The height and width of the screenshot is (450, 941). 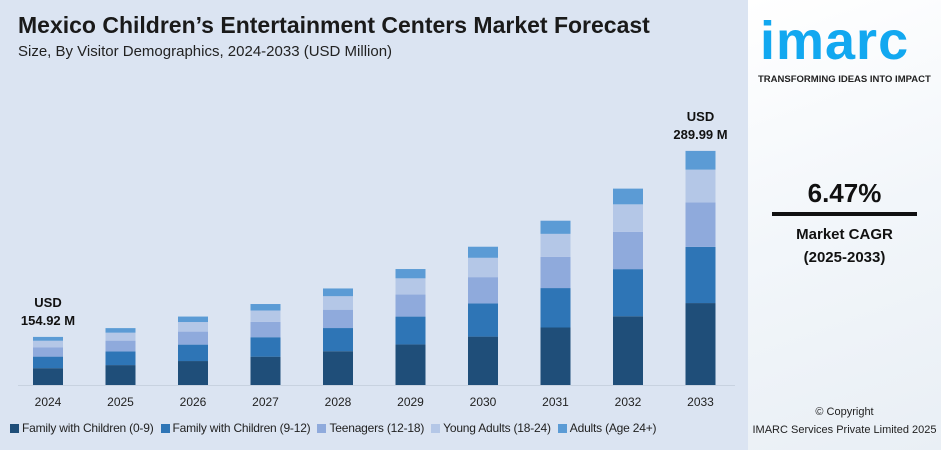 I want to click on copyright: © Copyright, so click(x=844, y=412).